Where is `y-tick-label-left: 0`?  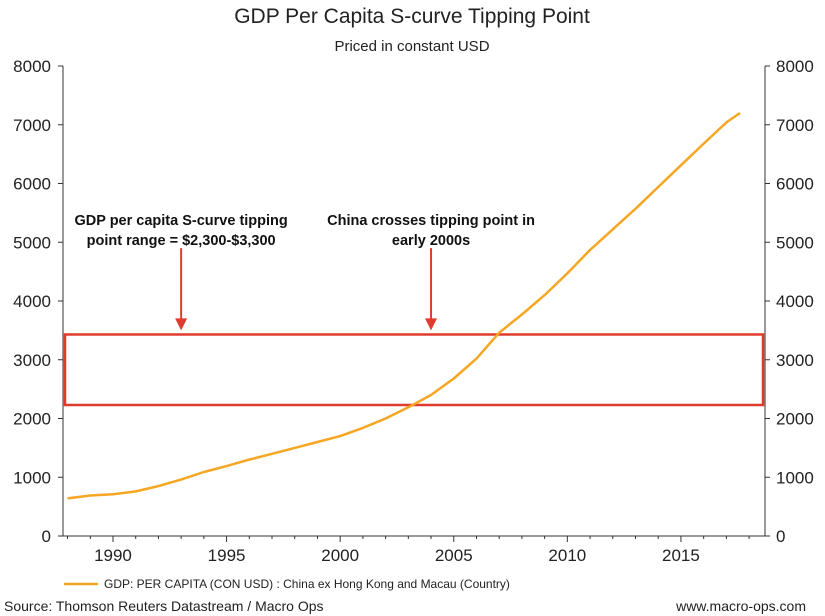 y-tick-label-left: 0 is located at coordinates (46, 536).